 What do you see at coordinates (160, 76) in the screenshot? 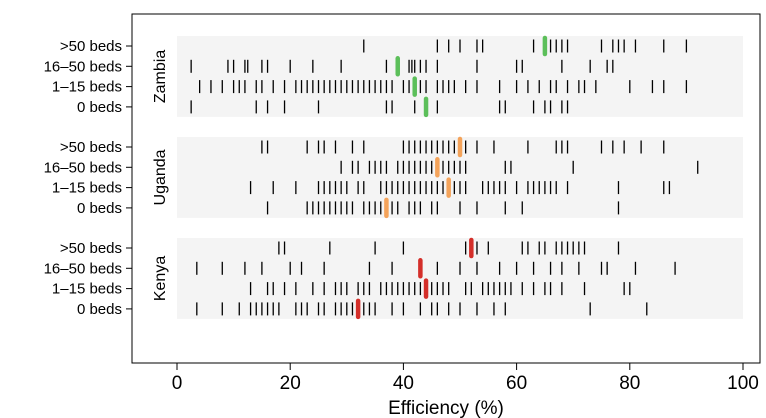
I see `group-label: Zambia` at bounding box center [160, 76].